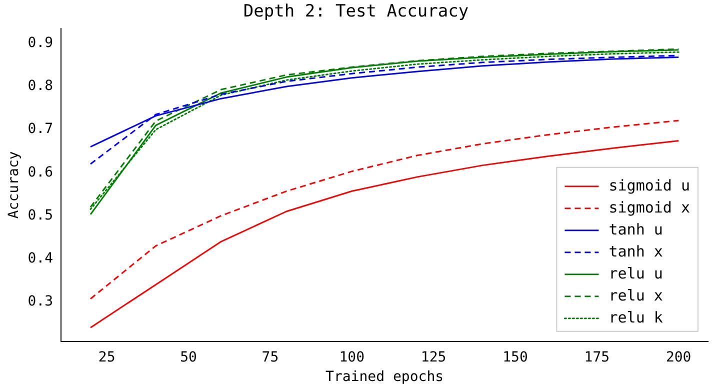  What do you see at coordinates (597, 357) in the screenshot?
I see `x-tick-label: 175` at bounding box center [597, 357].